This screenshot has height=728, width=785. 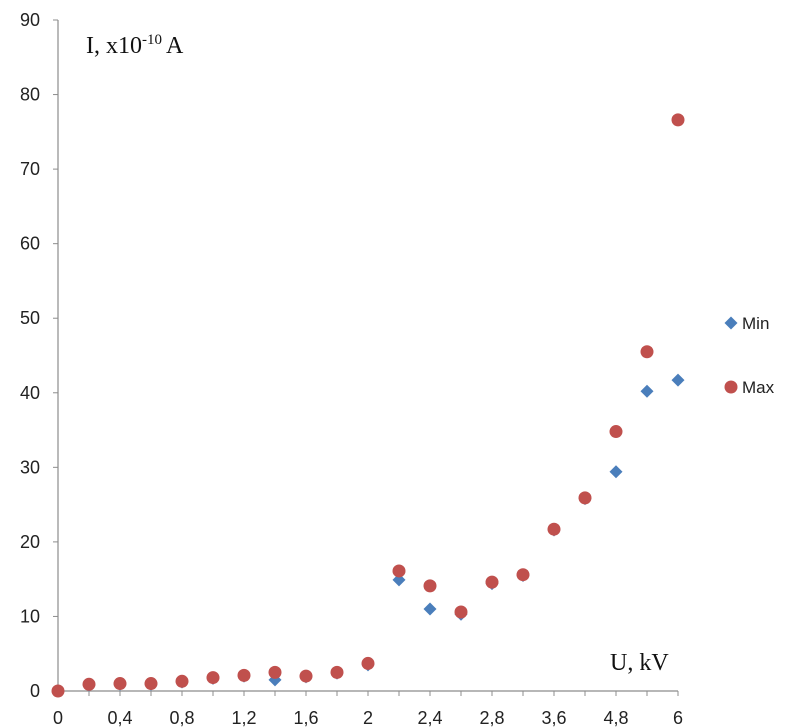 I want to click on x-tick-label: 0,8, so click(x=181, y=718).